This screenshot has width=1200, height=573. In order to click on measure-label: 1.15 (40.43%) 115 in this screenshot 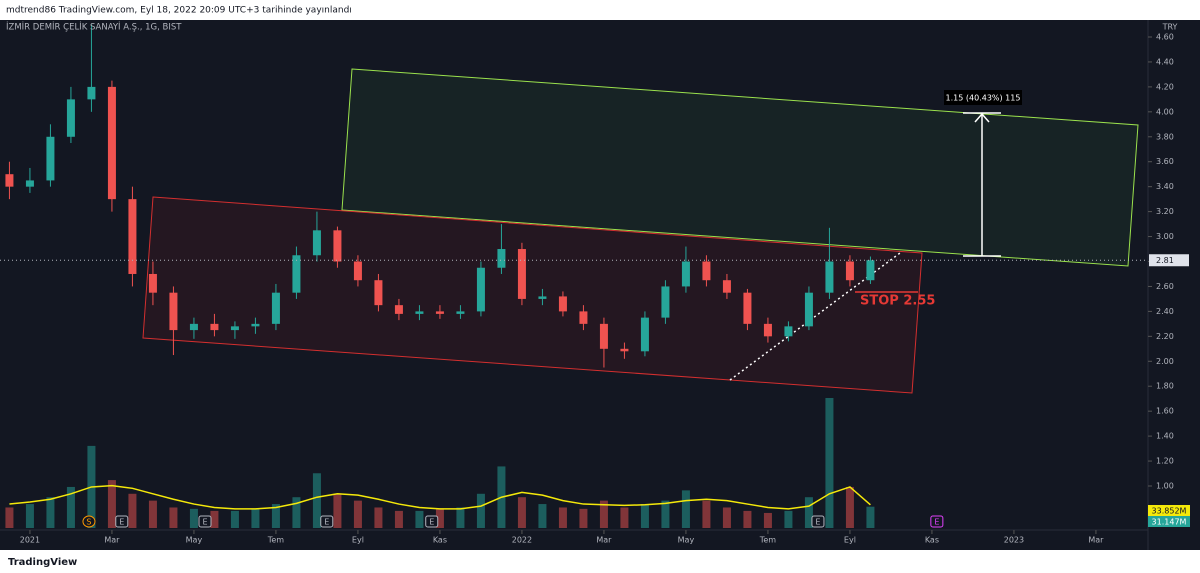, I will do `click(983, 98)`.